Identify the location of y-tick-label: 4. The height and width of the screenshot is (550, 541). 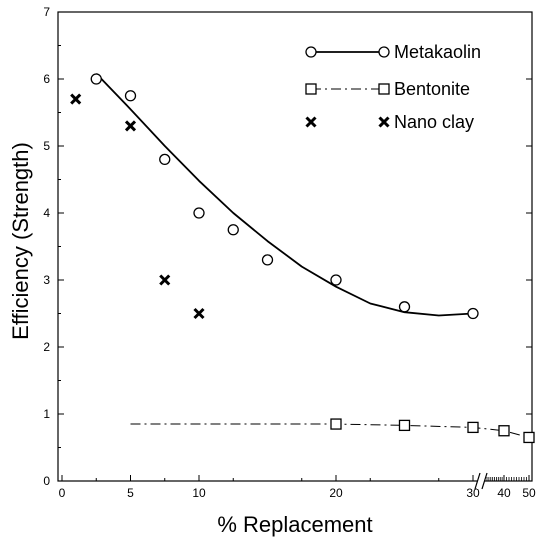
(46, 213).